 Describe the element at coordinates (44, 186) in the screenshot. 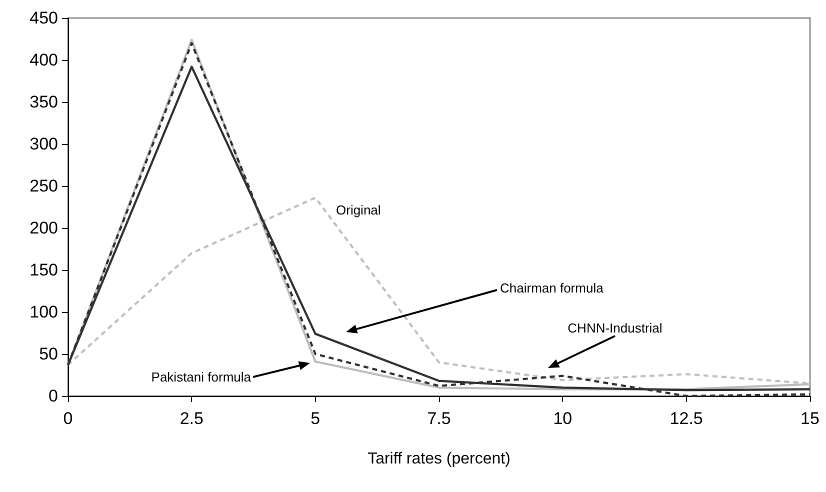

I see `y-tick-label: 250` at that location.